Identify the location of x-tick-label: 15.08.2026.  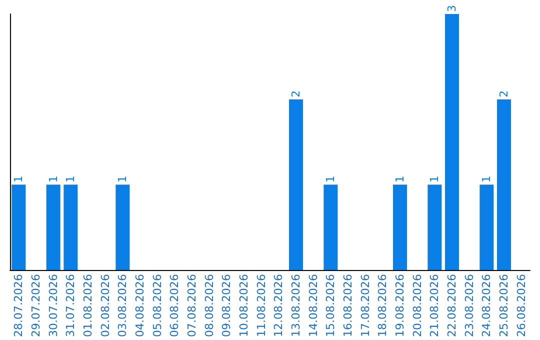
(331, 305).